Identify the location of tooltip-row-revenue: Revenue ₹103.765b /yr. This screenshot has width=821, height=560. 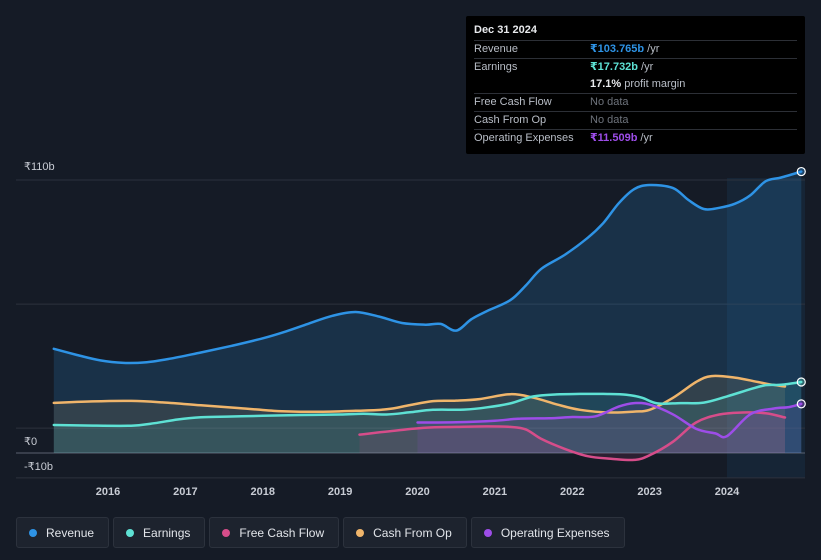
(635, 49).